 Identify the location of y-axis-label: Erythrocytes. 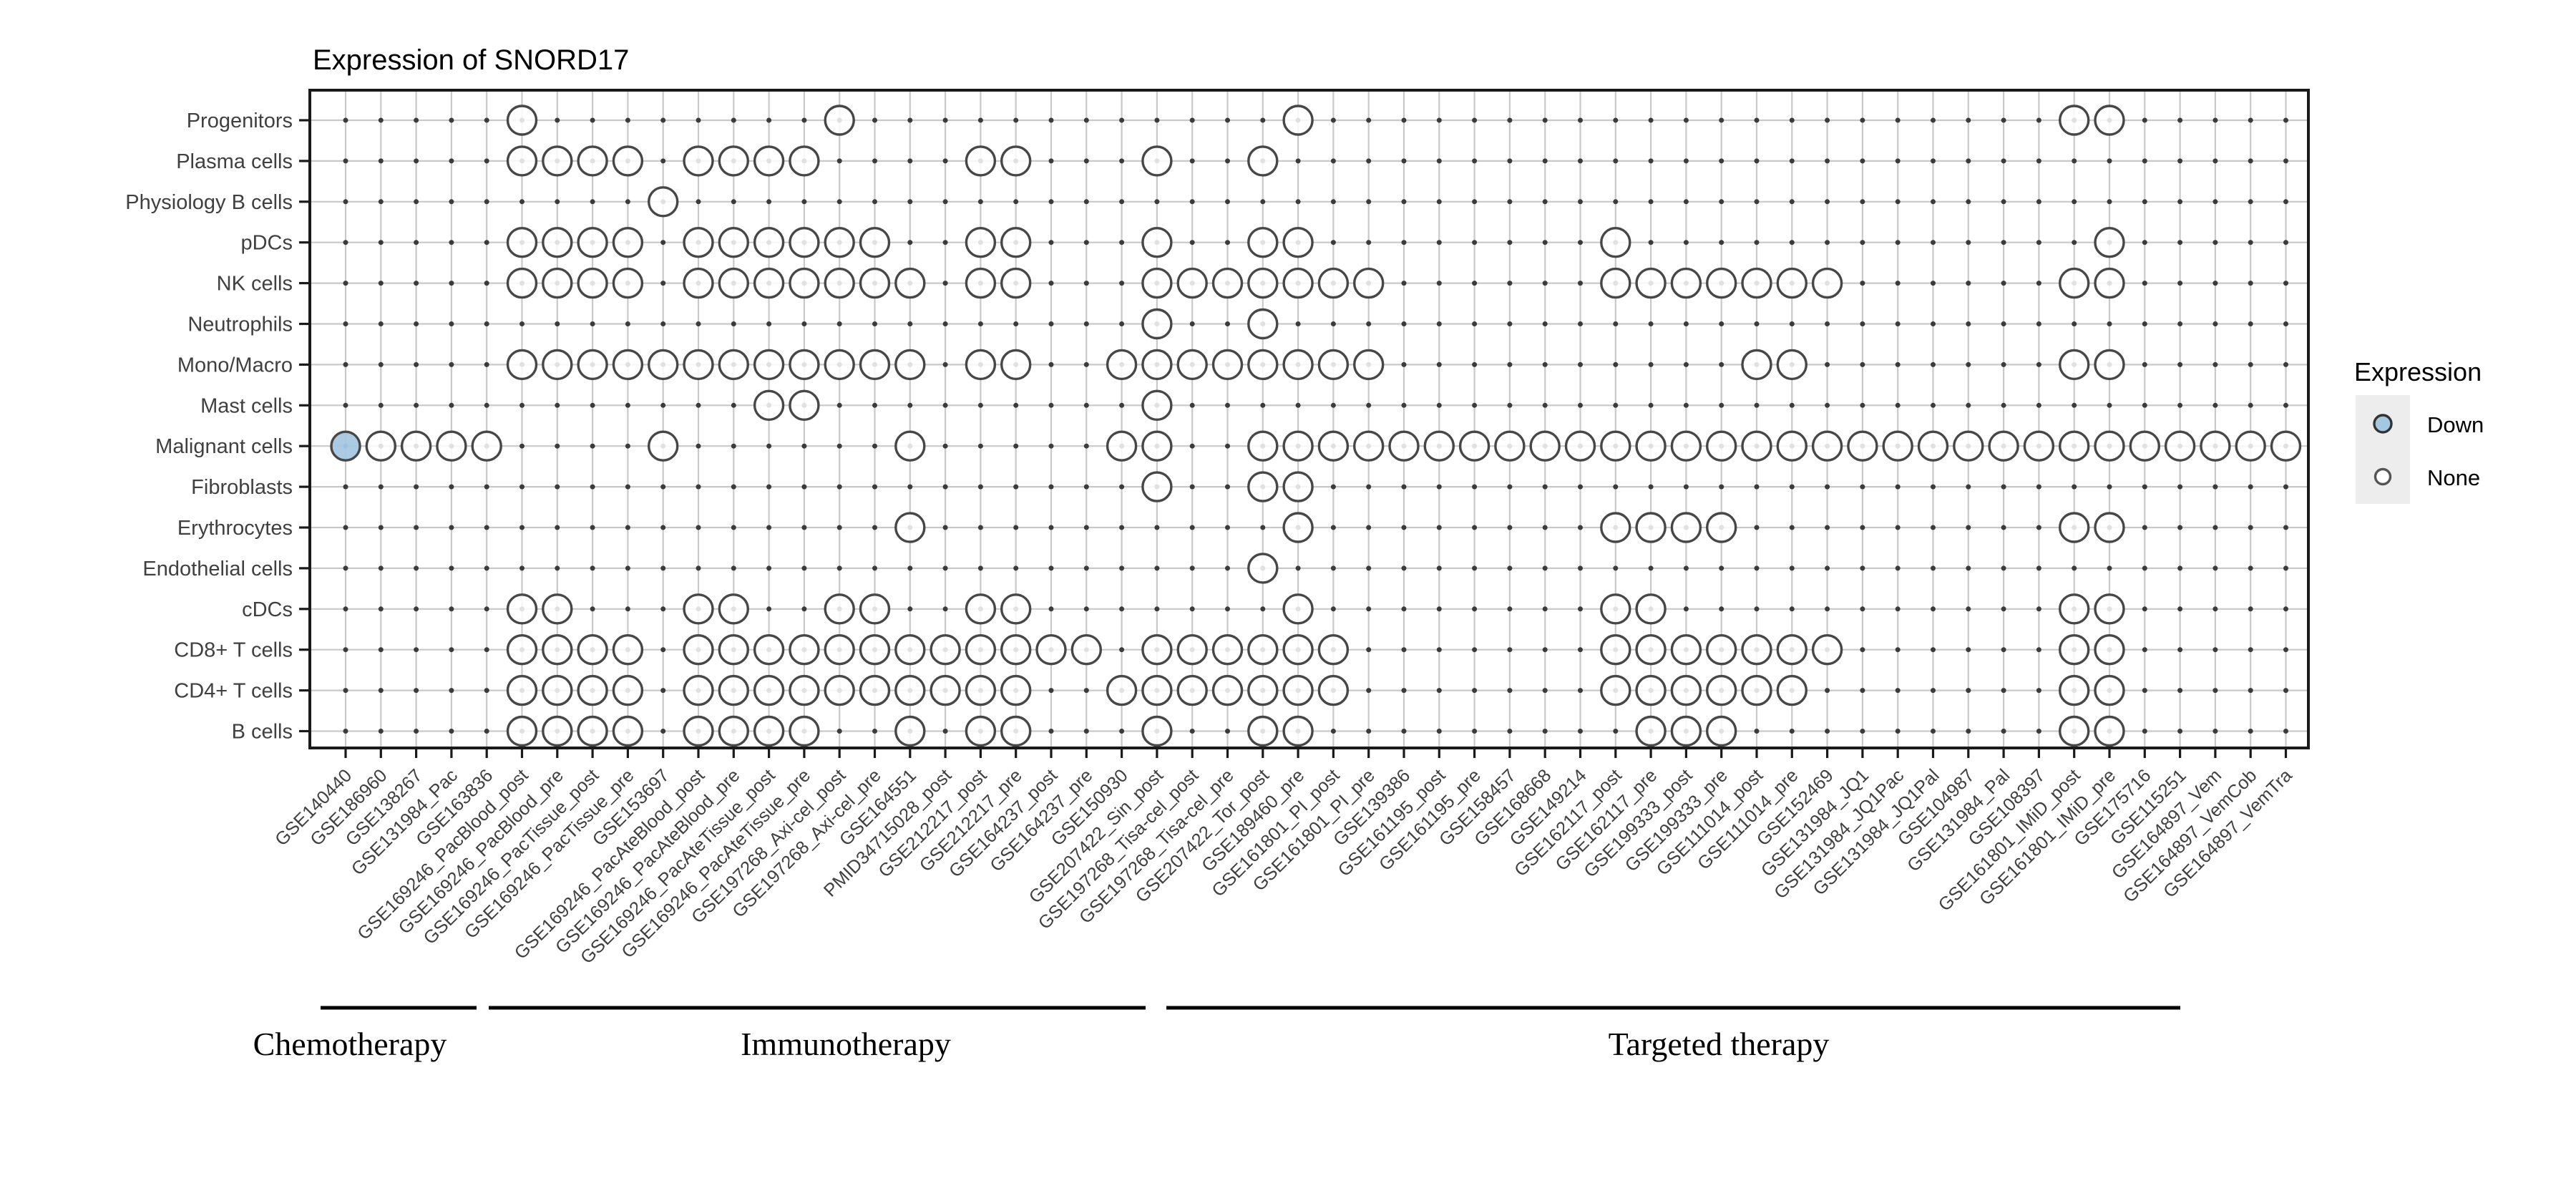
(235, 528).